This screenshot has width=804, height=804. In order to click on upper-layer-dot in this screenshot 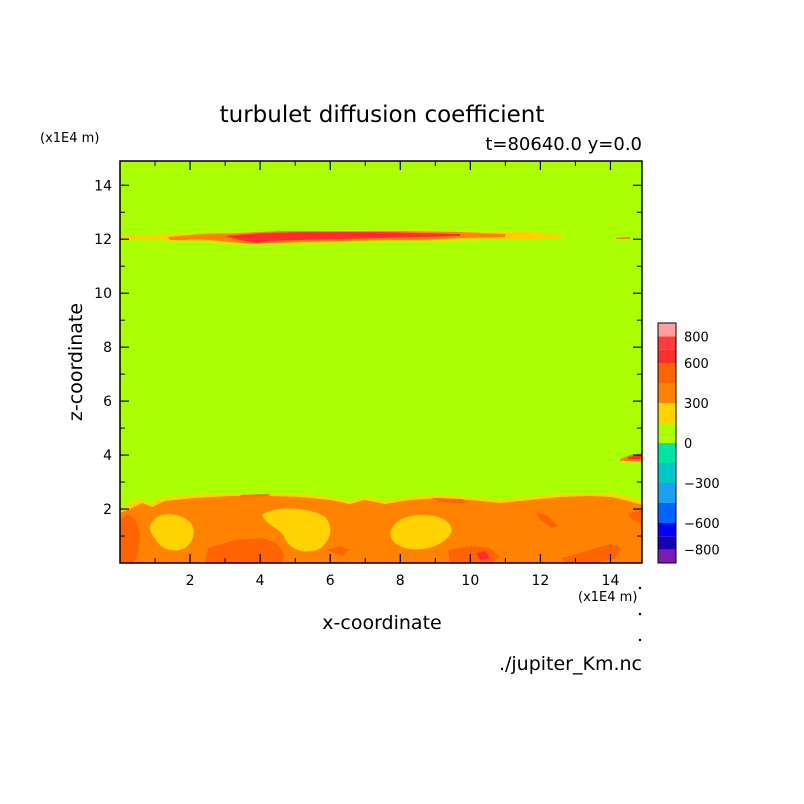, I will do `click(623, 238)`.